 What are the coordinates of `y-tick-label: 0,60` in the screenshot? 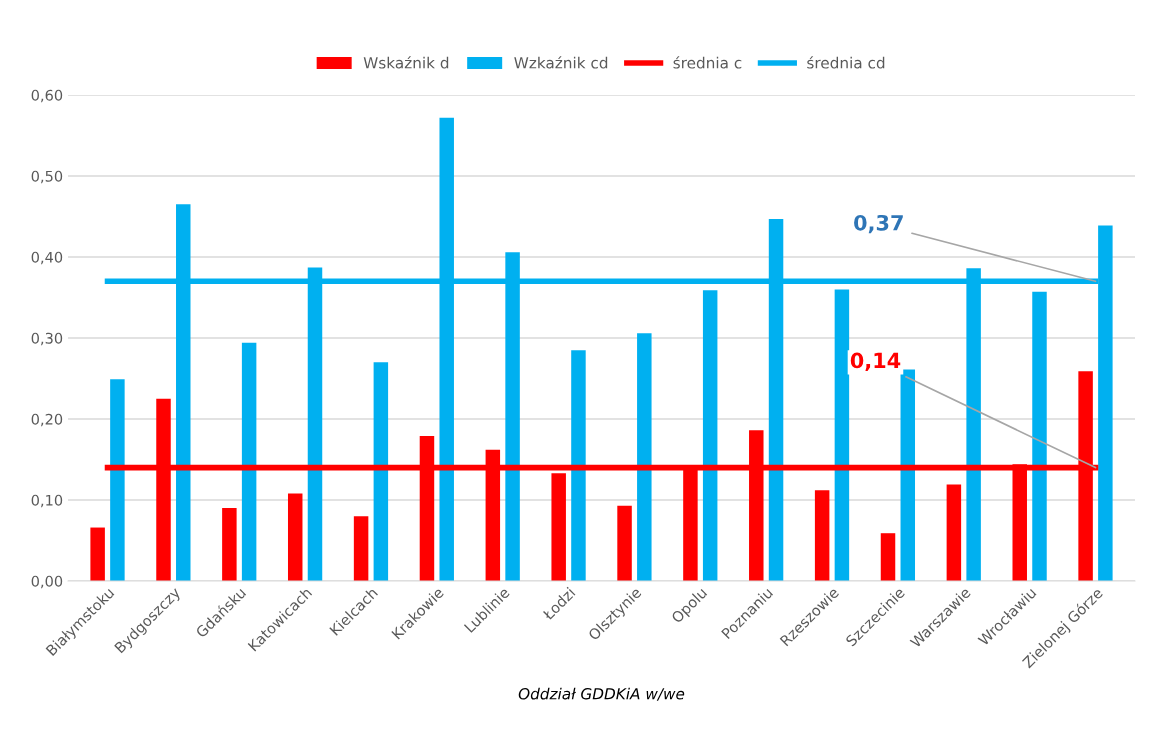 It's located at (47, 96).